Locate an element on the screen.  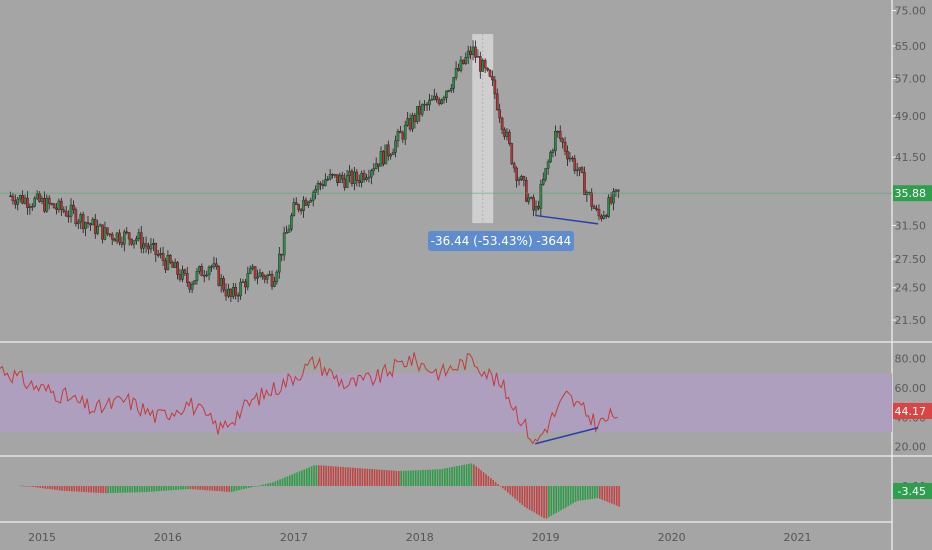
rsi-divergence-trendline is located at coordinates (567, 435).